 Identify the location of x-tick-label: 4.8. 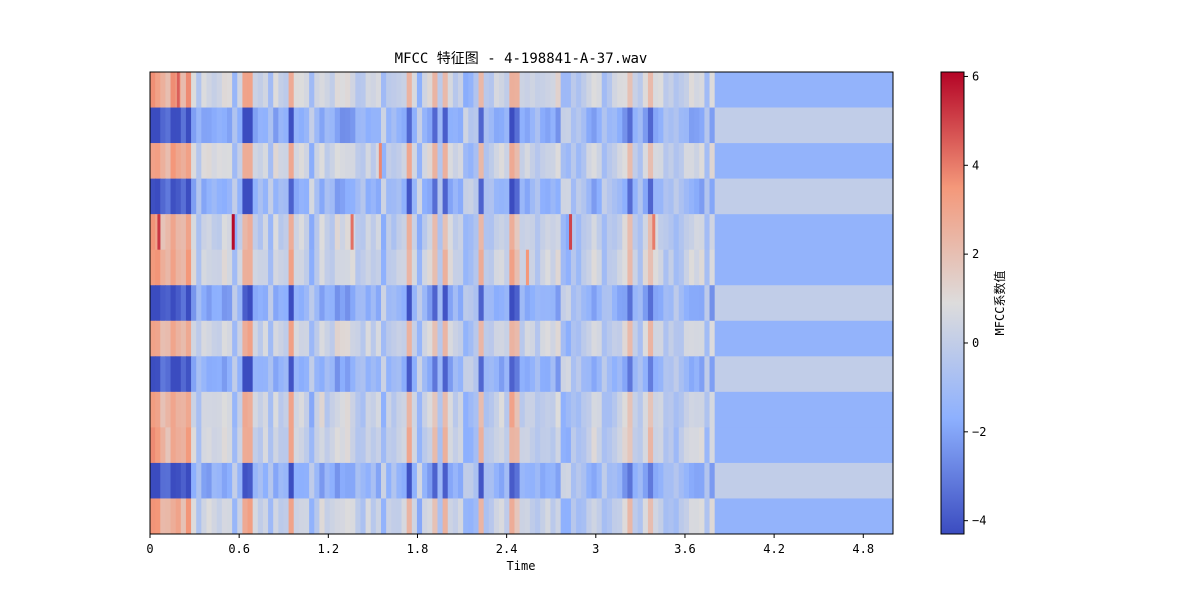
(863, 549).